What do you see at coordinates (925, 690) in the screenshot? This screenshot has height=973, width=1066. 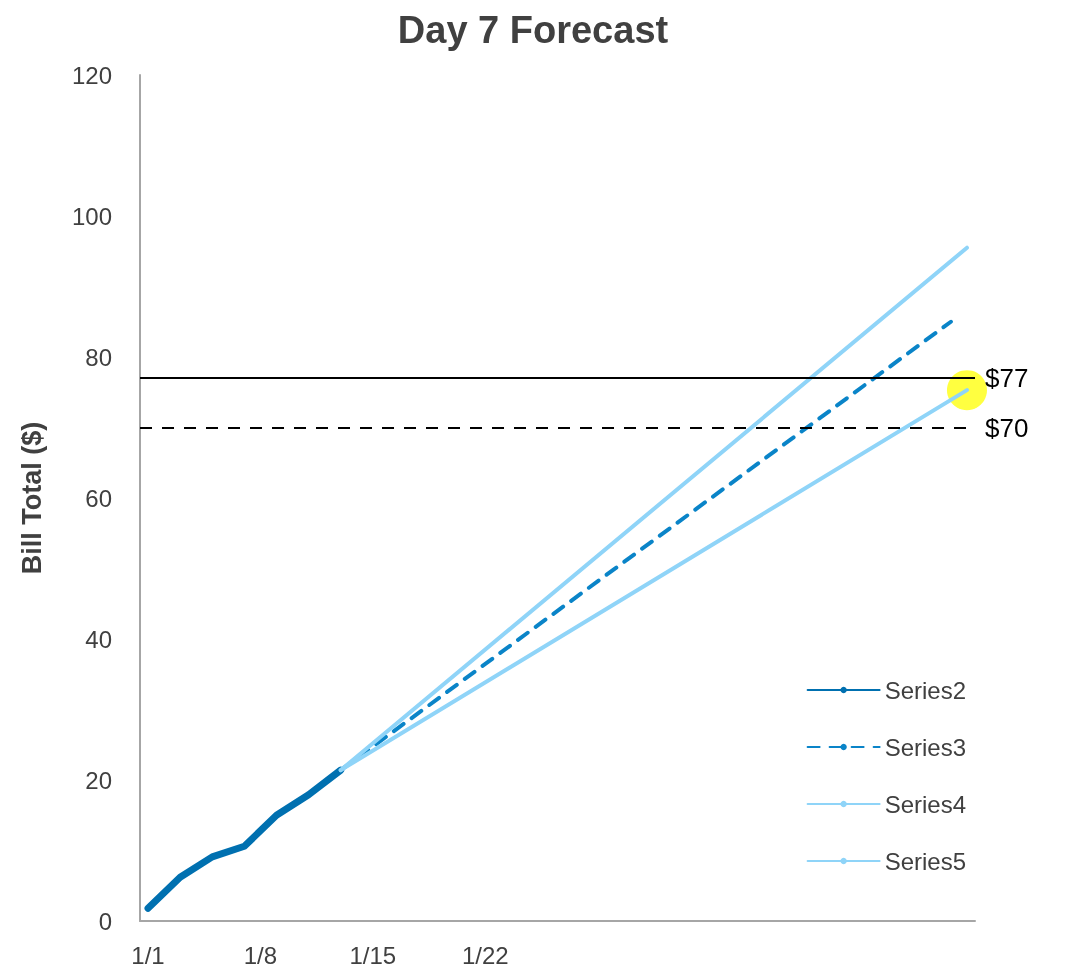 I see `legend-label: Series2` at bounding box center [925, 690].